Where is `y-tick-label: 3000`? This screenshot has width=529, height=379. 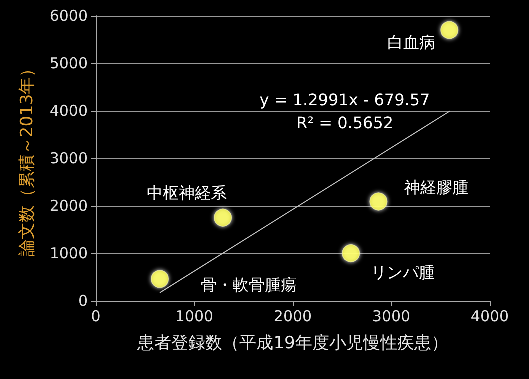
y-tick-label: 3000 is located at coordinates (69, 159).